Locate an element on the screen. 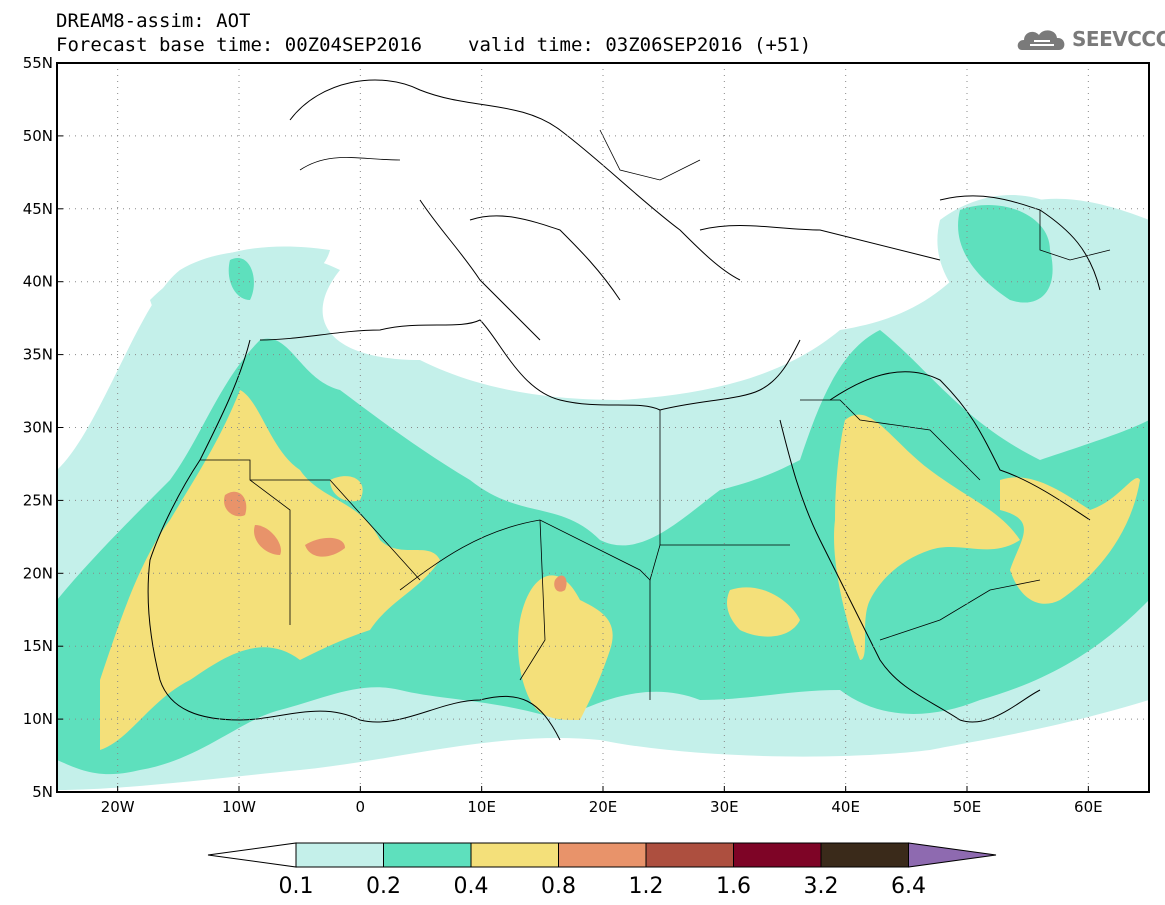 The image size is (1165, 905). x-tick-label: 0 is located at coordinates (361, 807).